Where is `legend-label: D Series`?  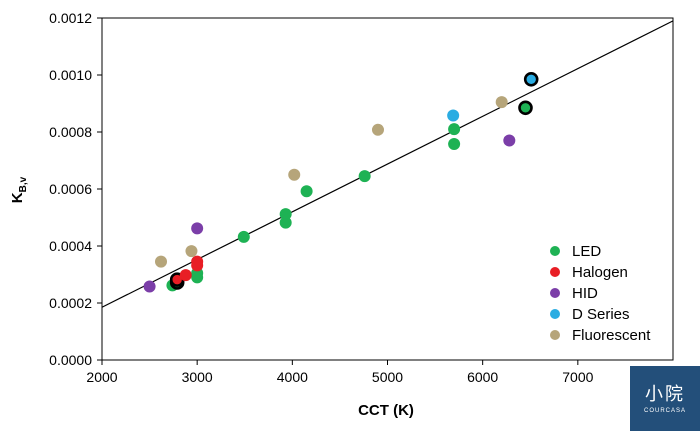 legend-label: D Series is located at coordinates (601, 314).